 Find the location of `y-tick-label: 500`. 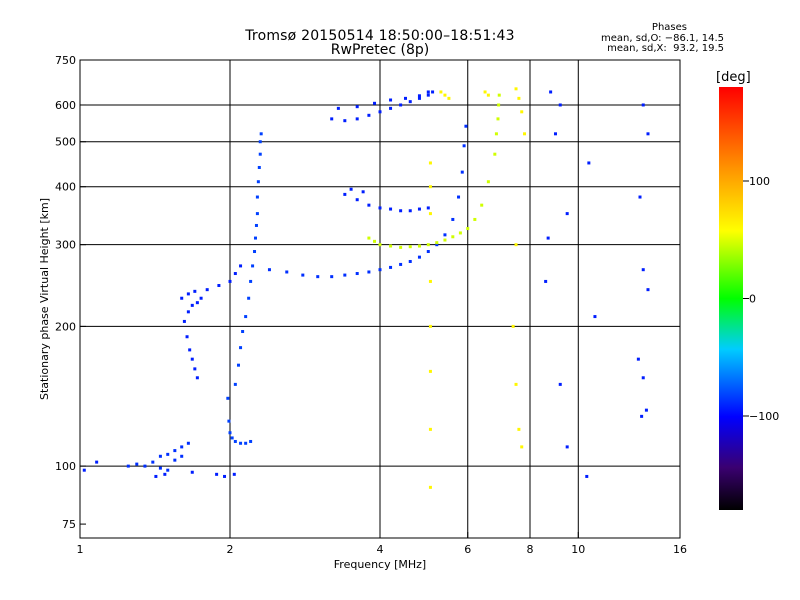

y-tick-label: 500 is located at coordinates (65, 142).